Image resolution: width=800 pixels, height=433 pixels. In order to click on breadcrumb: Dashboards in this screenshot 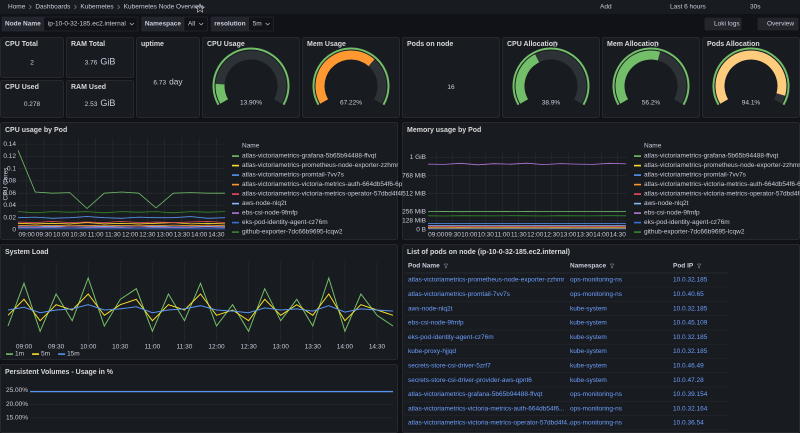, I will do `click(53, 7)`.